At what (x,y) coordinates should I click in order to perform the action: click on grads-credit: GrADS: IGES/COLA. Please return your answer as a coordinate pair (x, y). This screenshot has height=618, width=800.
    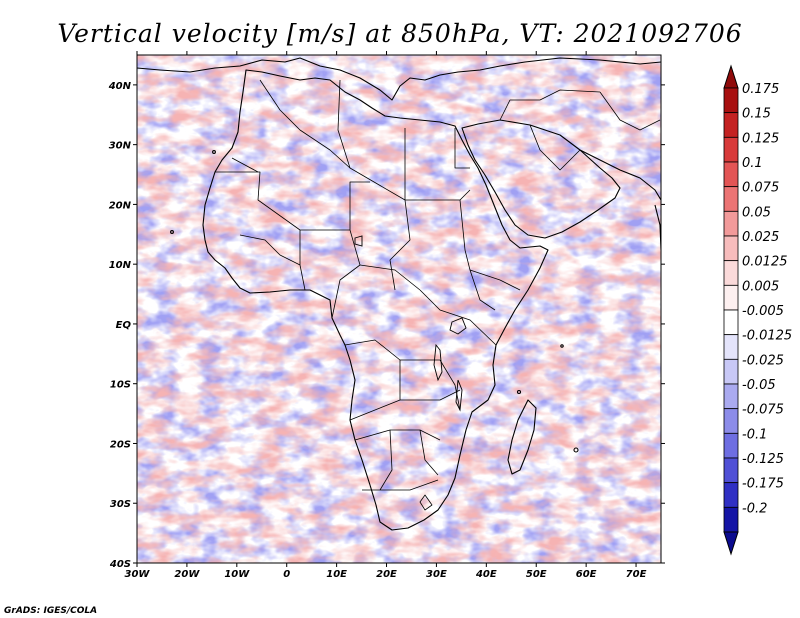
    Looking at the image, I should click on (50, 611).